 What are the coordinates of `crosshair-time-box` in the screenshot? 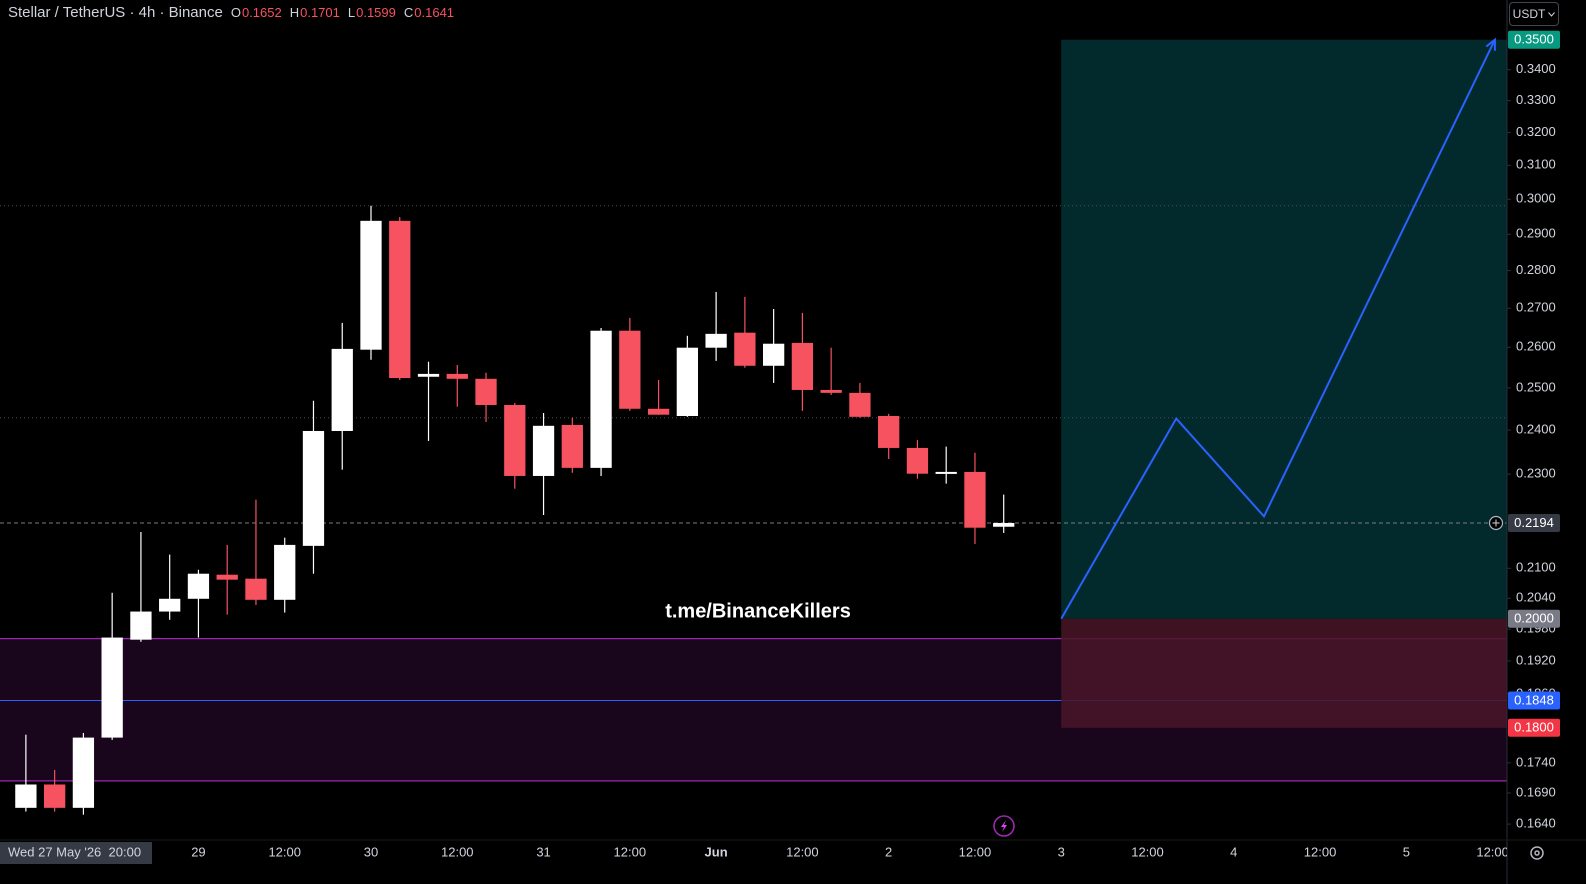 It's located at (76, 853).